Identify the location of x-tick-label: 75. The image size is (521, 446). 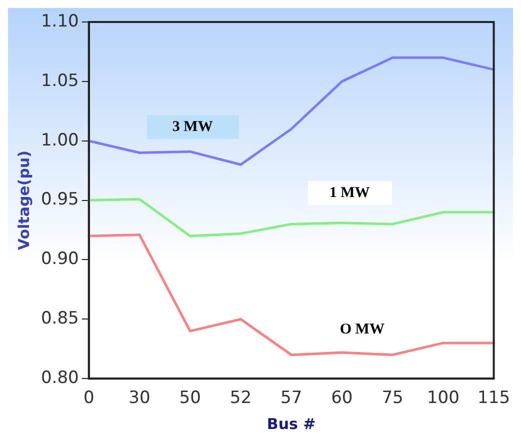
(393, 398).